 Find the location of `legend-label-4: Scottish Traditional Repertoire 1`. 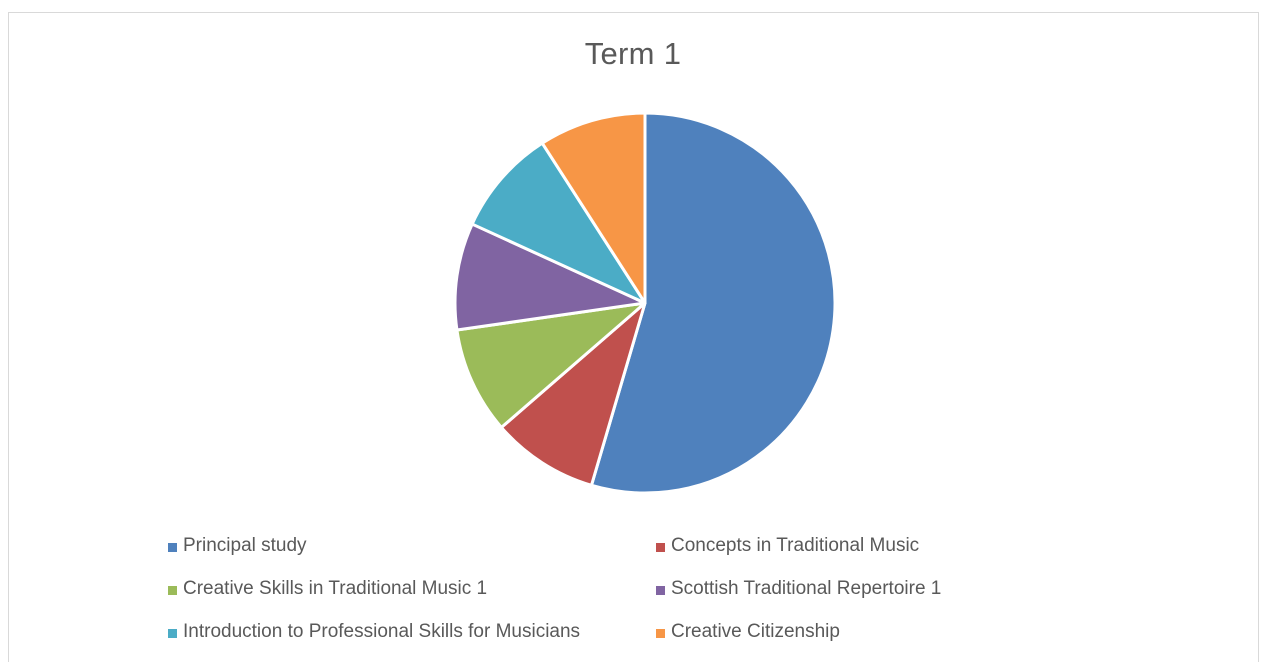

legend-label-4: Scottish Traditional Repertoire 1 is located at coordinates (806, 588).